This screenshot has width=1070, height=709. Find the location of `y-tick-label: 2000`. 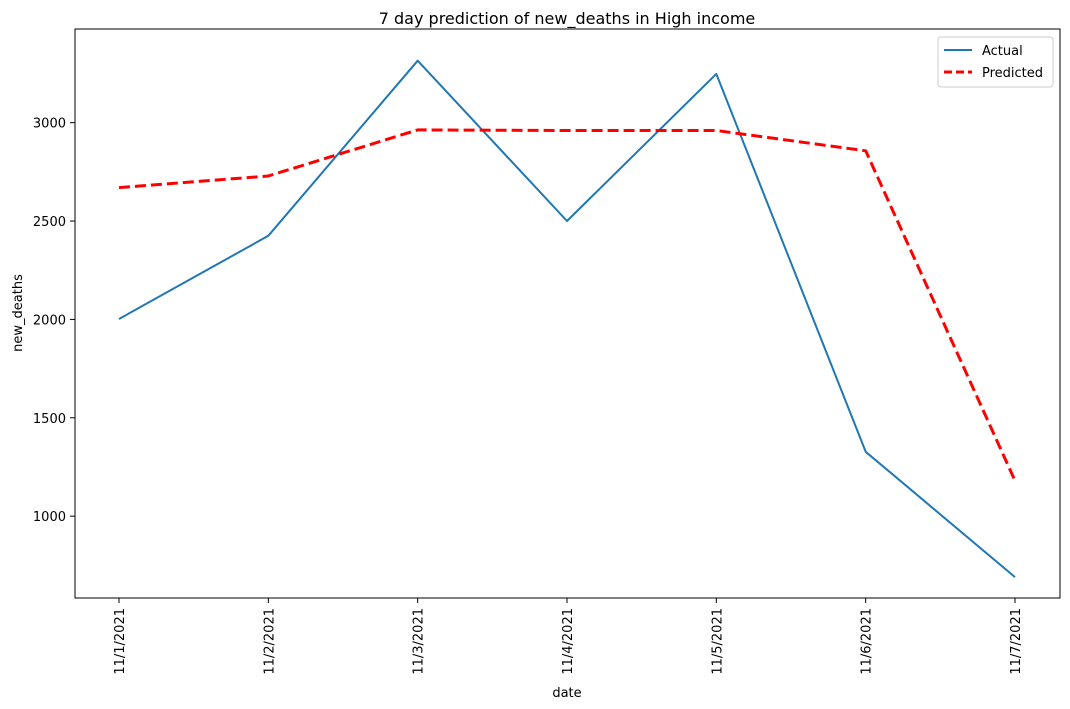

y-tick-label: 2000 is located at coordinates (49, 320).